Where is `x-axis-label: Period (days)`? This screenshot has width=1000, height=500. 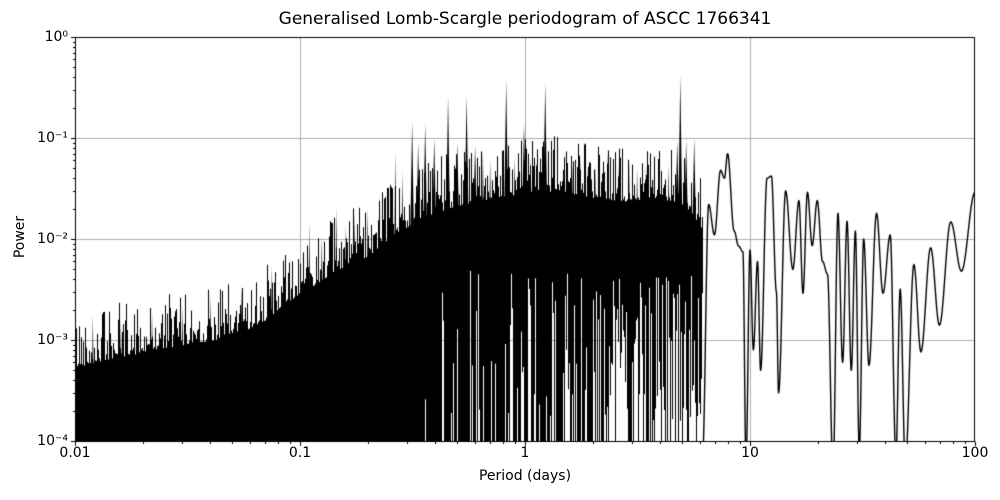
x-axis-label: Period (days) is located at coordinates (525, 476).